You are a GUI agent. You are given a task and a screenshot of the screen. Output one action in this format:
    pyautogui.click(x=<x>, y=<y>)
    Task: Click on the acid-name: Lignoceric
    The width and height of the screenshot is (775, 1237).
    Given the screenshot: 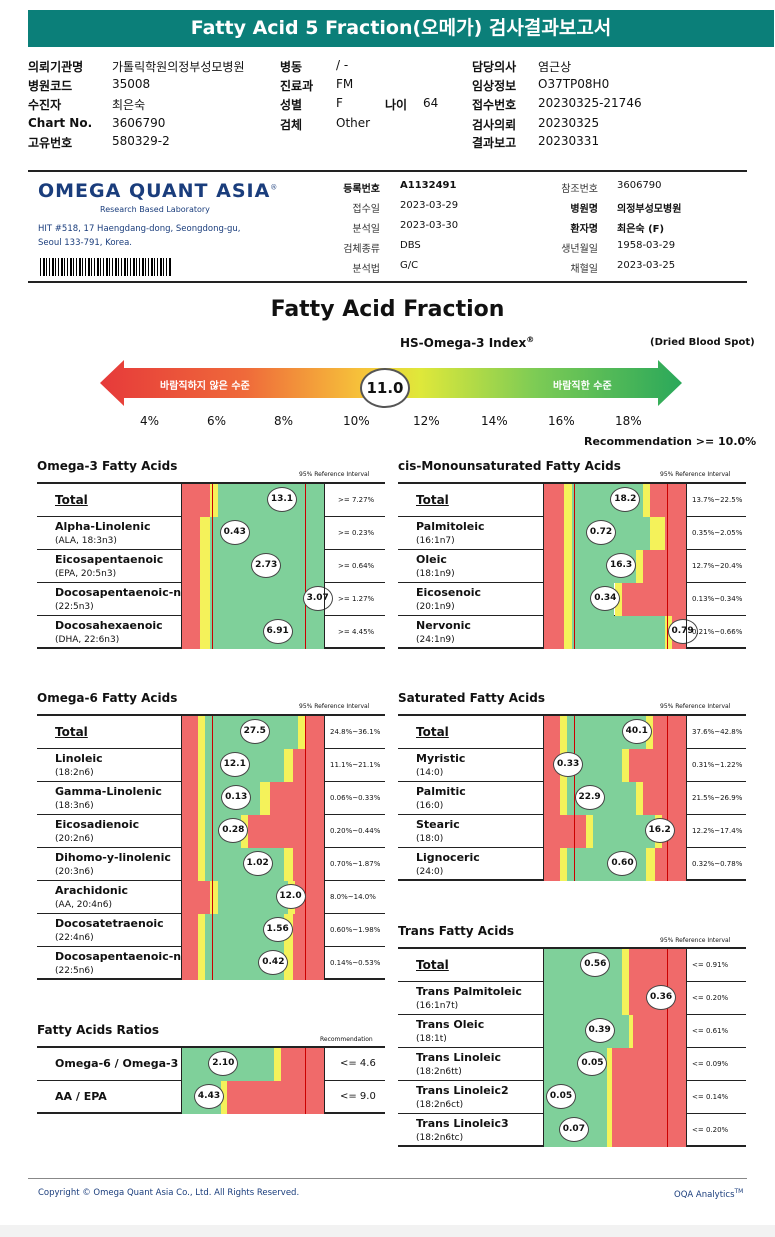 What is the action you would take?
    pyautogui.click(x=448, y=857)
    